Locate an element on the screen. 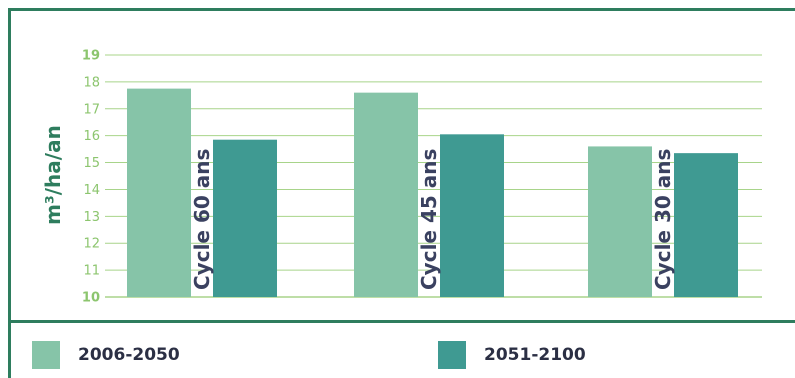 The width and height of the screenshot is (795, 378). chart-frame-top-border is located at coordinates (401, 9).